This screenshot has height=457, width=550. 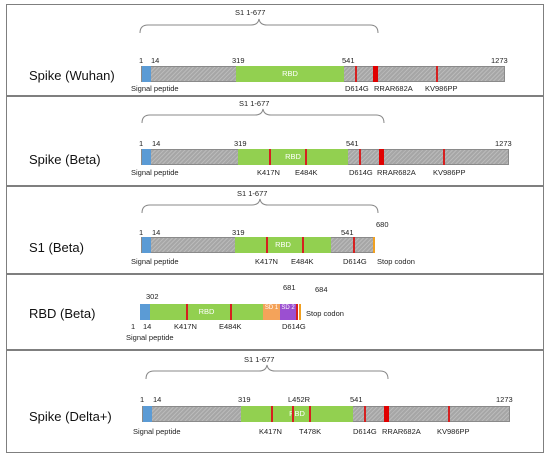 What do you see at coordinates (65, 159) in the screenshot?
I see `protein-name: Spike (Beta)` at bounding box center [65, 159].